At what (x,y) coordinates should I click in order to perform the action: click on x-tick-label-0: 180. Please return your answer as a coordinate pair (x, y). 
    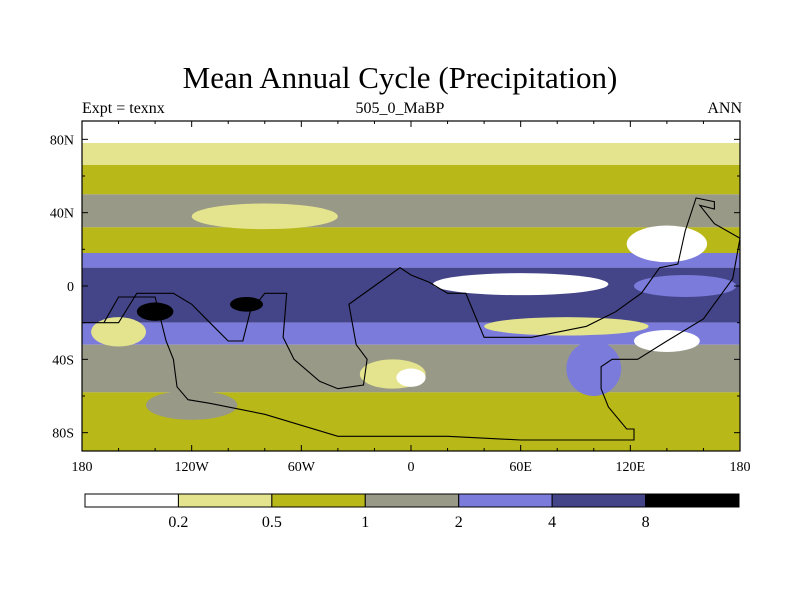
    Looking at the image, I should click on (82, 467).